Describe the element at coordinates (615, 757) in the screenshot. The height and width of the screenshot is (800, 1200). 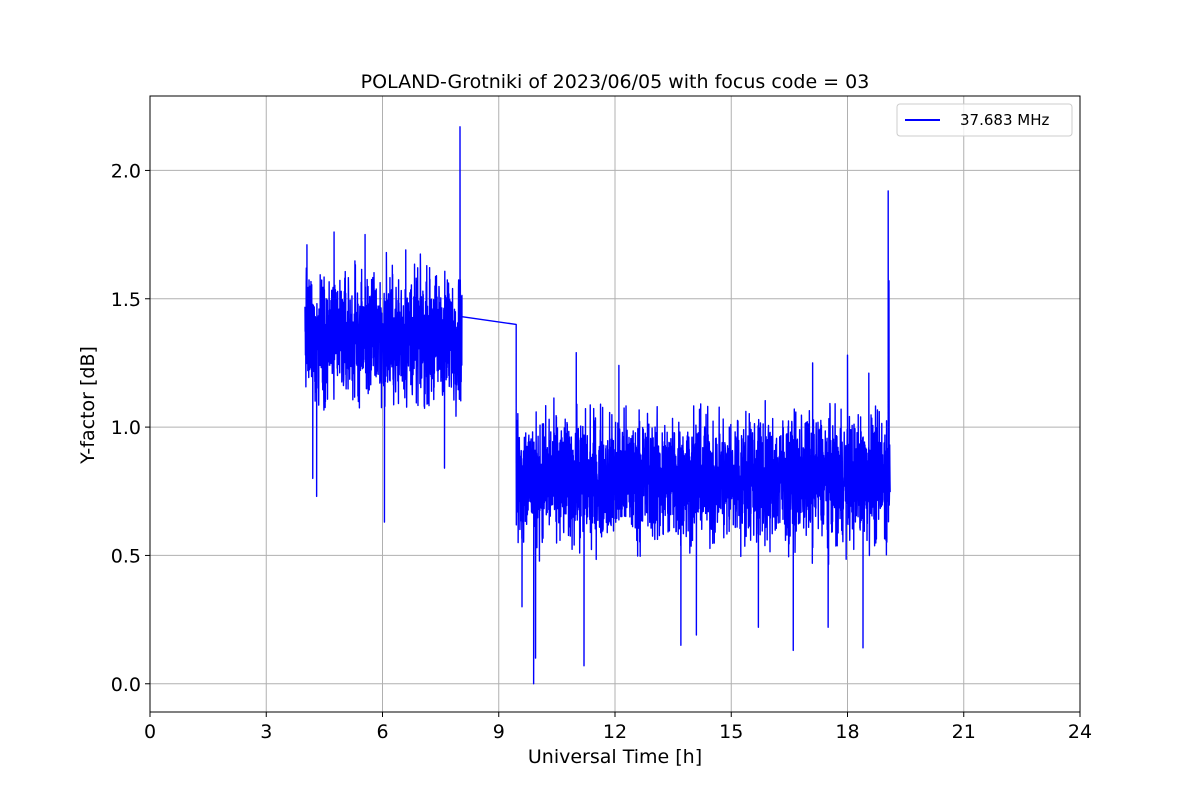
I see `x-axis-title: Universal Time [h]` at that location.